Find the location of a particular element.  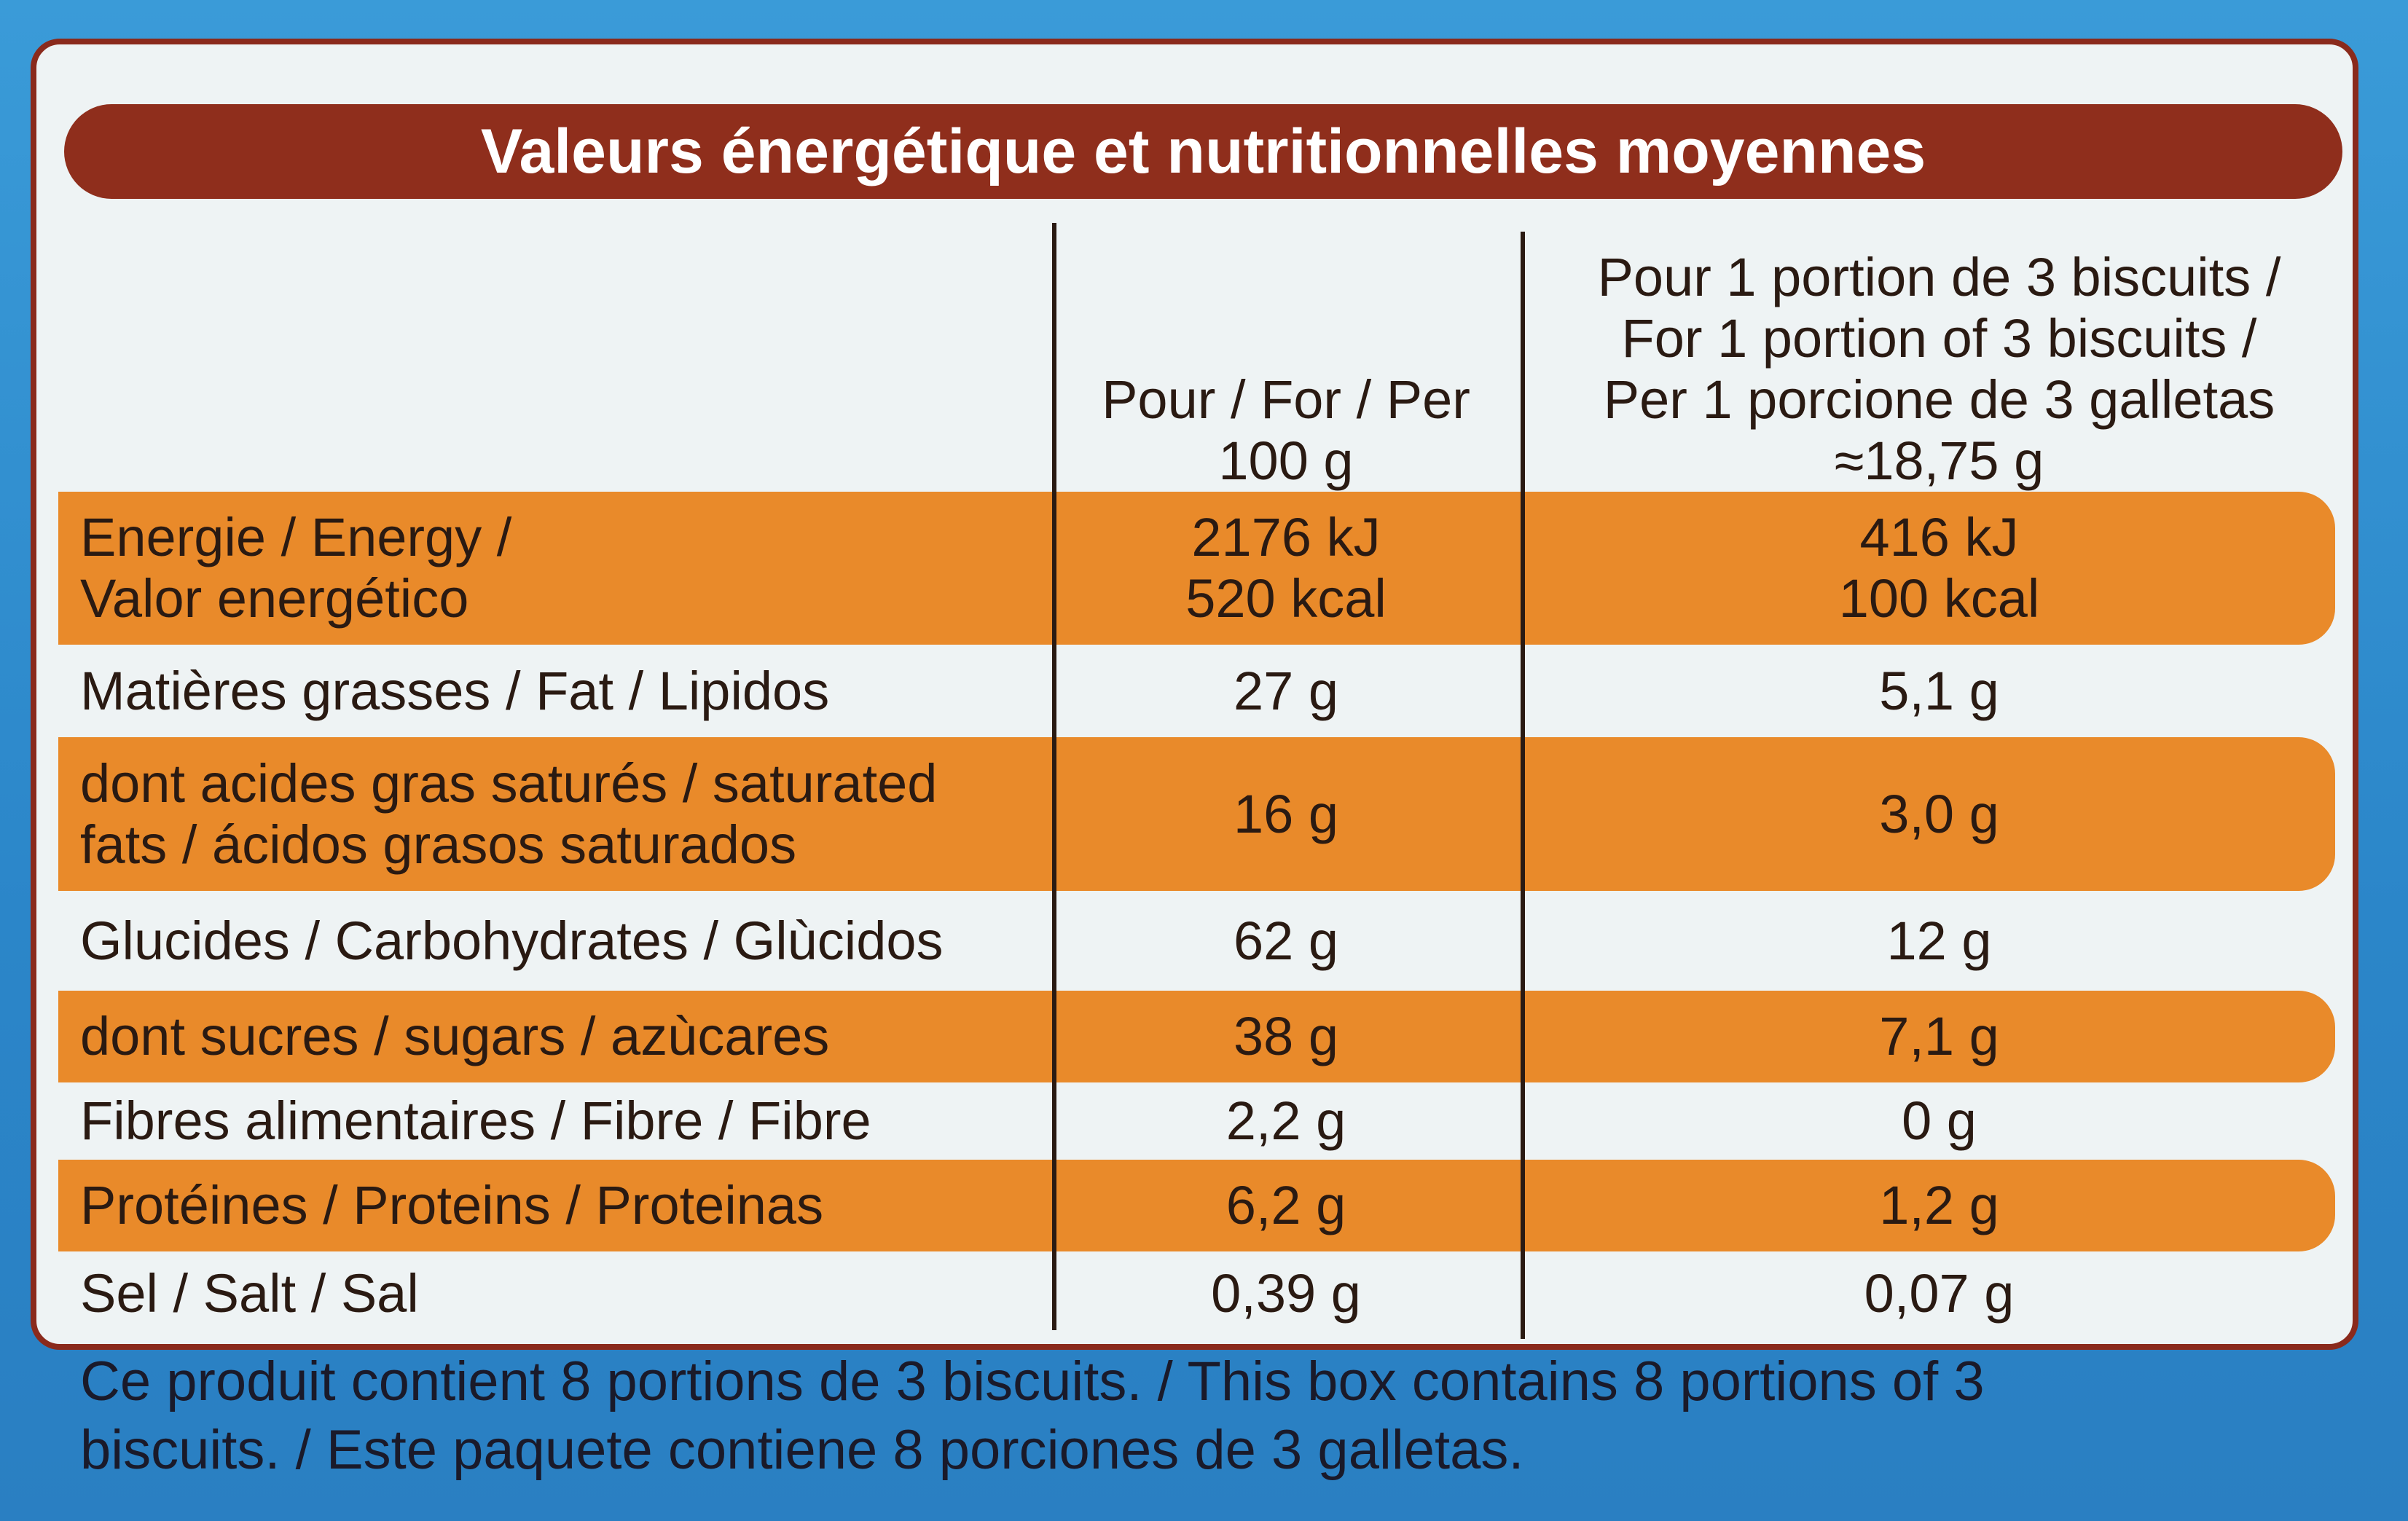

header-line: Pour 1 portion de 3 biscuits / is located at coordinates (1939, 277).